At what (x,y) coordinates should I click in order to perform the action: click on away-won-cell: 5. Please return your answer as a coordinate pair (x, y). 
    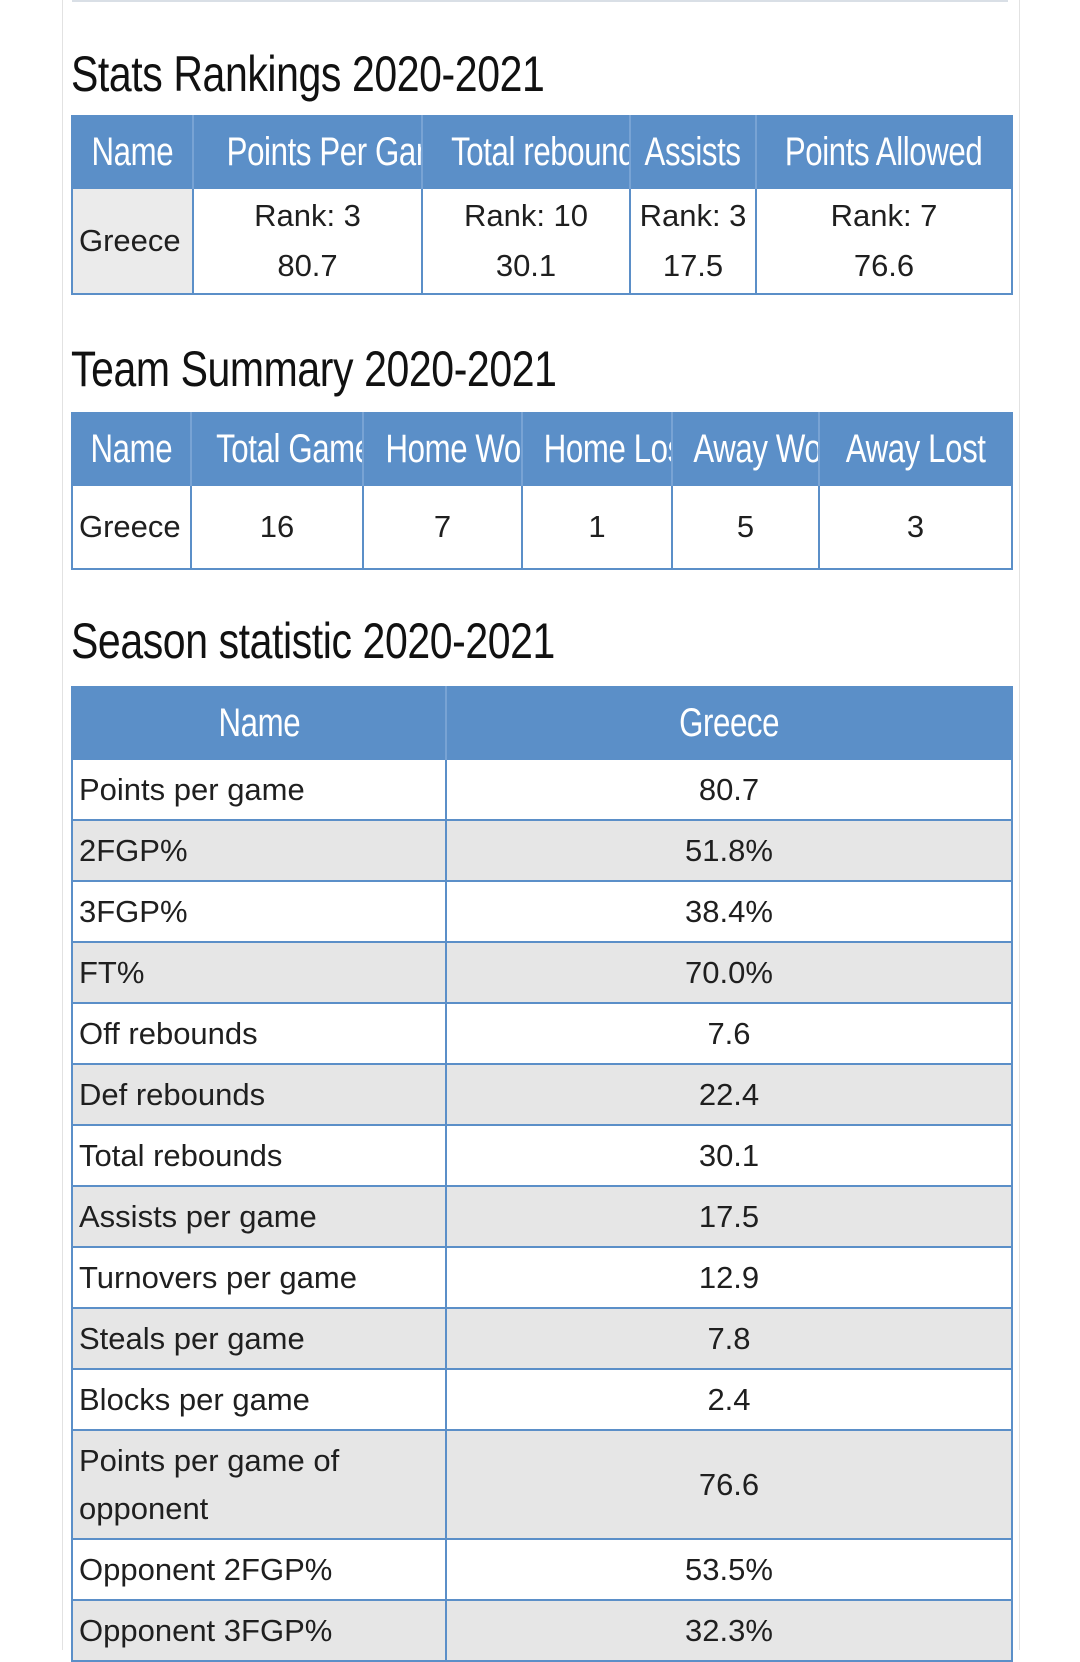
    Looking at the image, I should click on (745, 527).